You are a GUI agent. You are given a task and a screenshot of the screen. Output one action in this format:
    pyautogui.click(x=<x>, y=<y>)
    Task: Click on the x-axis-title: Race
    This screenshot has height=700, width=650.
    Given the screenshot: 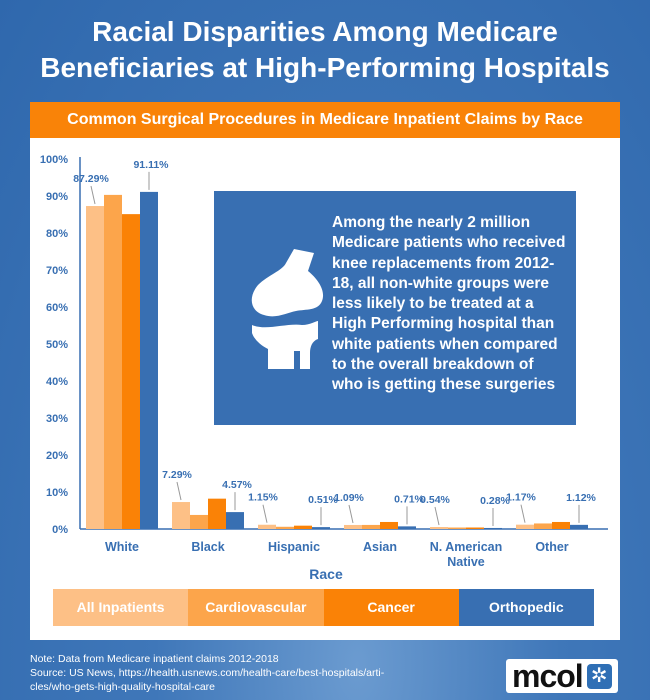 What is the action you would take?
    pyautogui.click(x=326, y=574)
    